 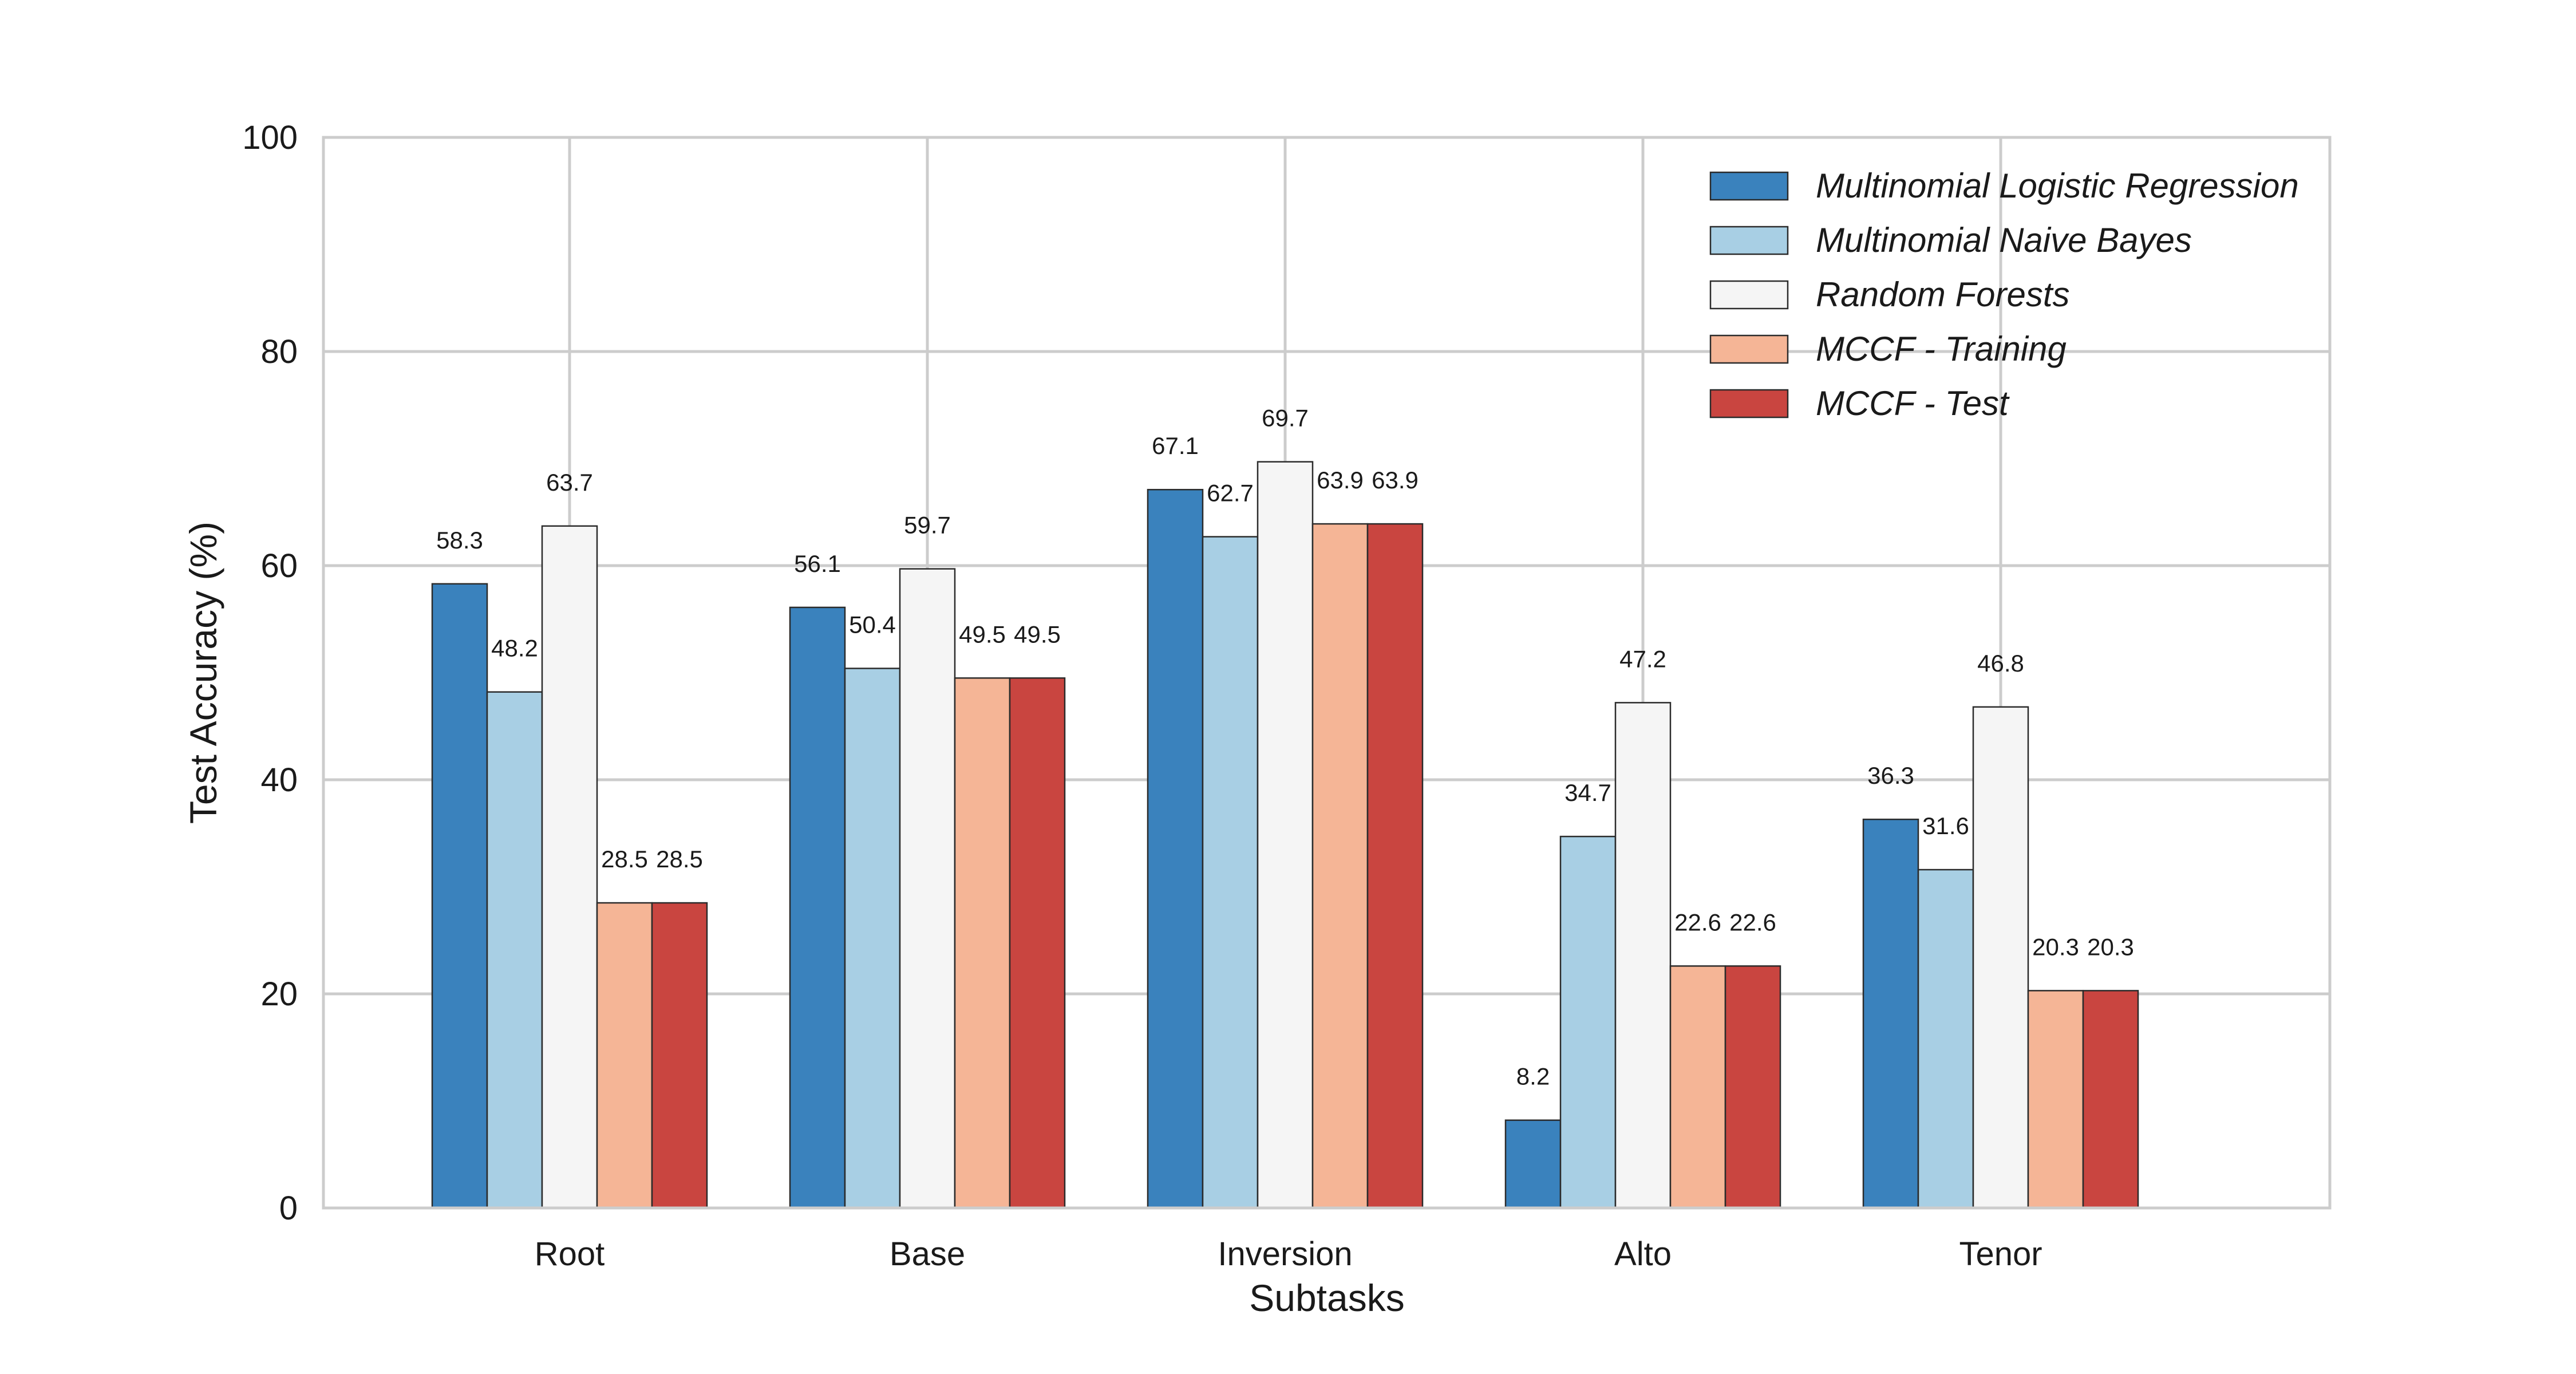 What do you see at coordinates (2055, 947) in the screenshot?
I see `data-label-tenor-series-3: 20.3` at bounding box center [2055, 947].